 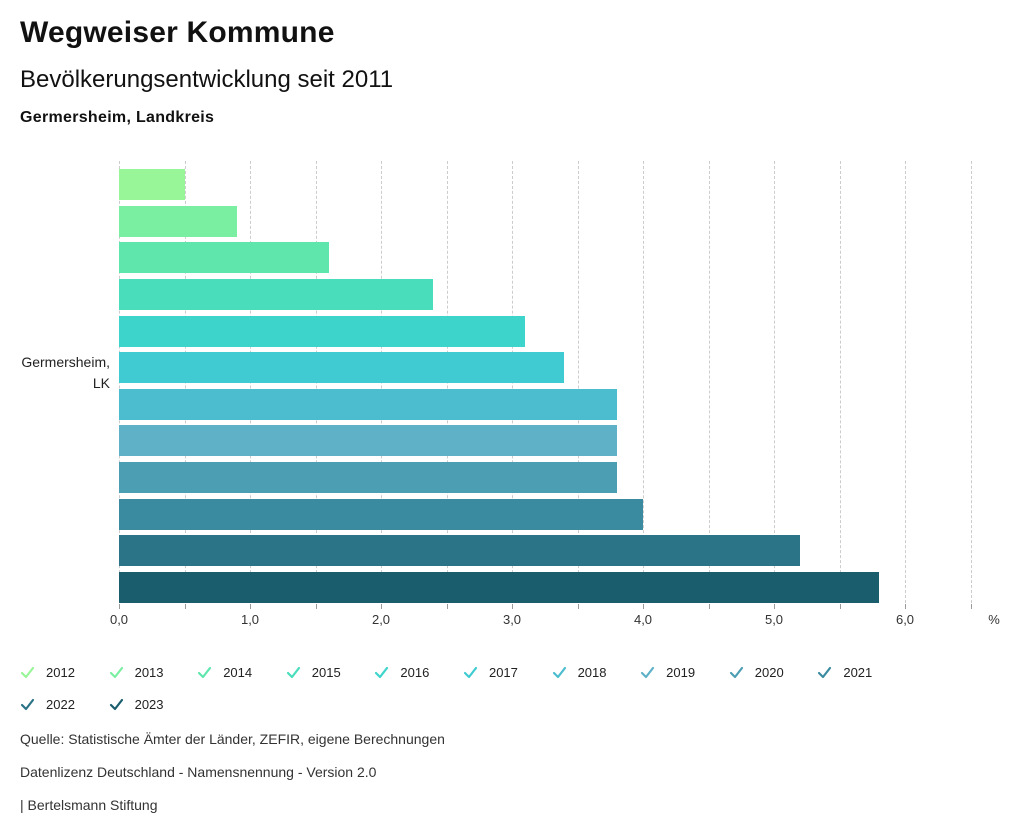 What do you see at coordinates (381, 514) in the screenshot?
I see `bar-2021` at bounding box center [381, 514].